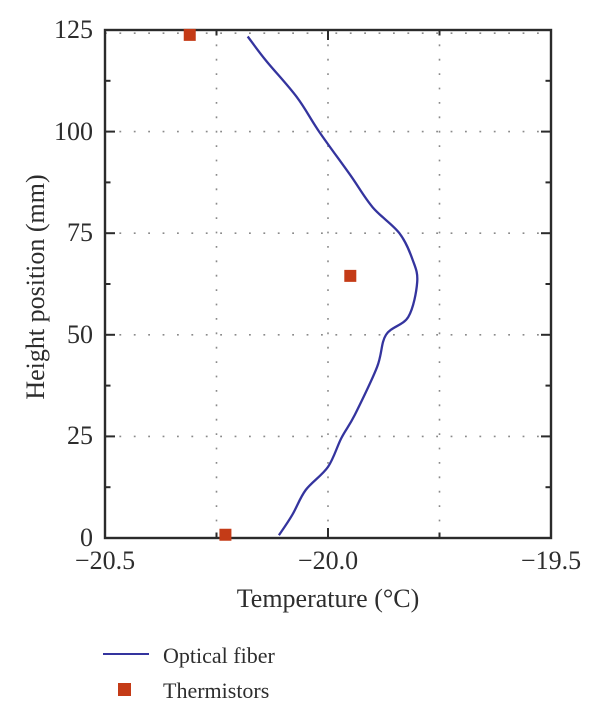  Describe the element at coordinates (80, 233) in the screenshot. I see `y-tick-label: 75` at that location.